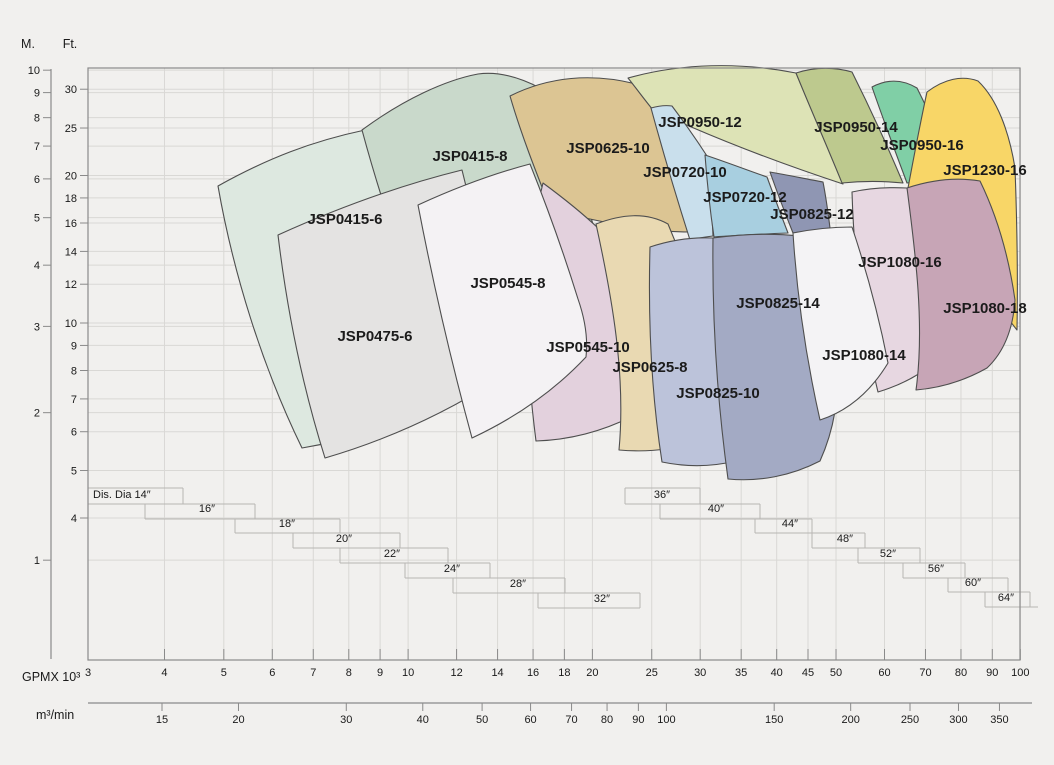 Image resolution: width=1054 pixels, height=765 pixels. Describe the element at coordinates (700, 673) in the screenshot. I see `x-axis-gpm-tick-label: 30` at that location.